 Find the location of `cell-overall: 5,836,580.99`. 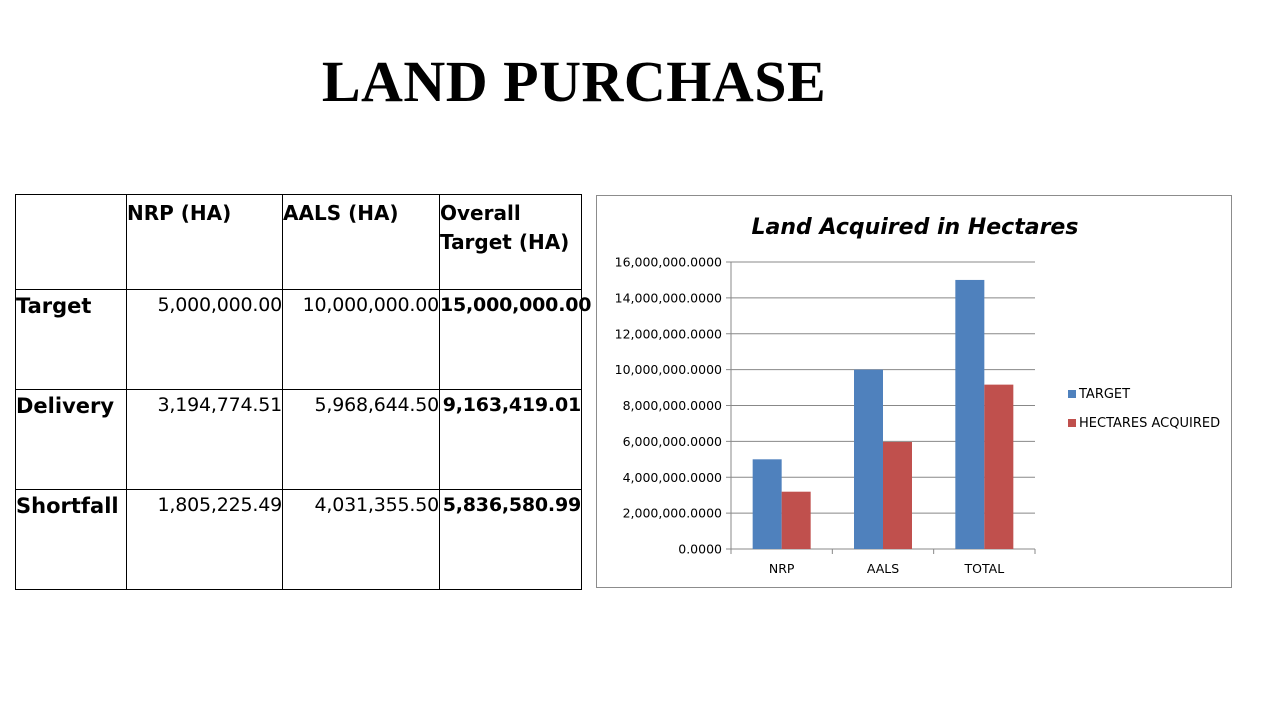

cell-overall: 5,836,580.99 is located at coordinates (510, 539).